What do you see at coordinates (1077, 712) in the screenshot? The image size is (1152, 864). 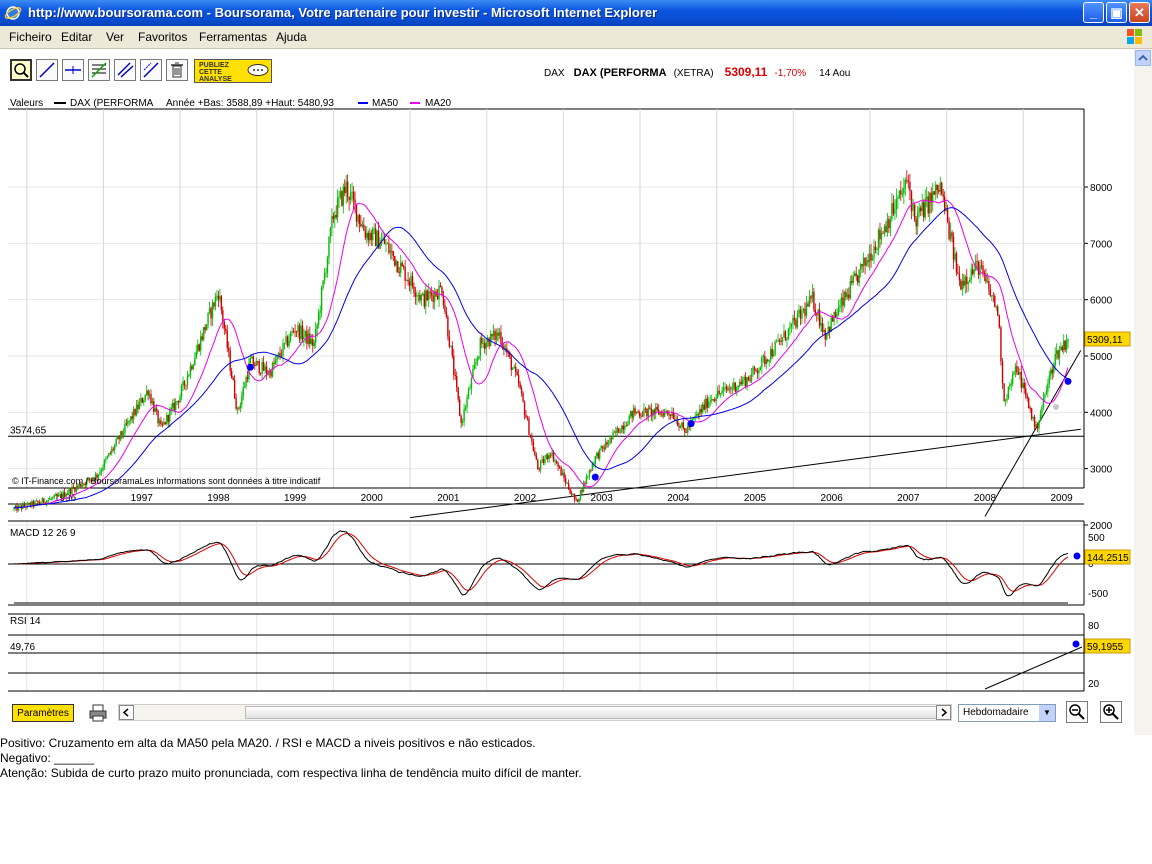 I see `zoom-out-button` at bounding box center [1077, 712].